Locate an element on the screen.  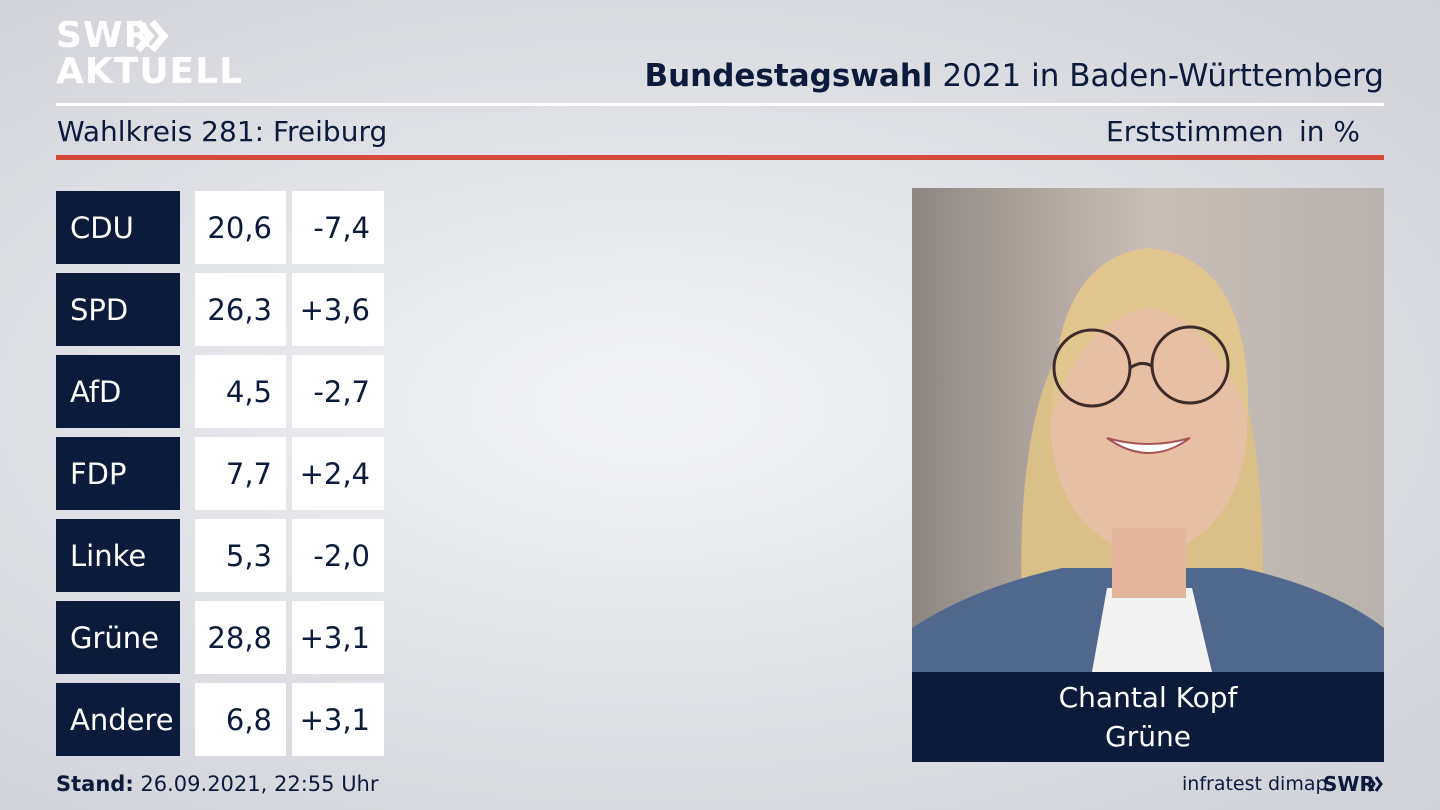
vote-change: -2,7 is located at coordinates (338, 391).